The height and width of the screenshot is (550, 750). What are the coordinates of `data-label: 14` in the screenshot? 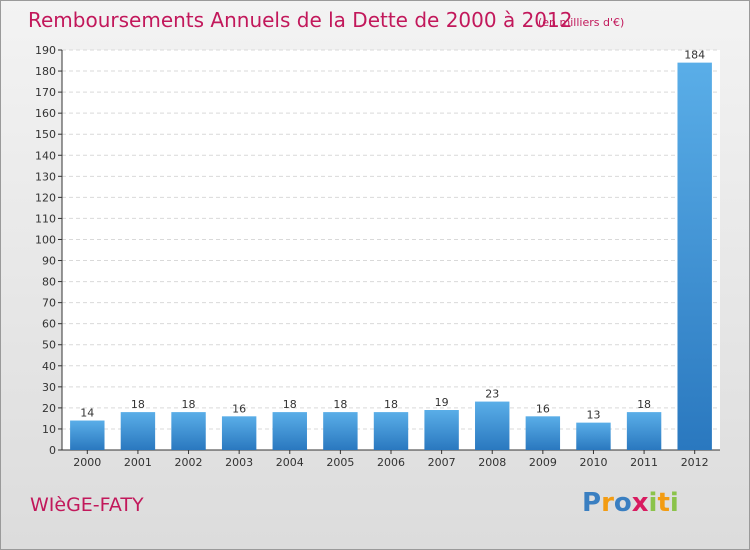 It's located at (87, 413).